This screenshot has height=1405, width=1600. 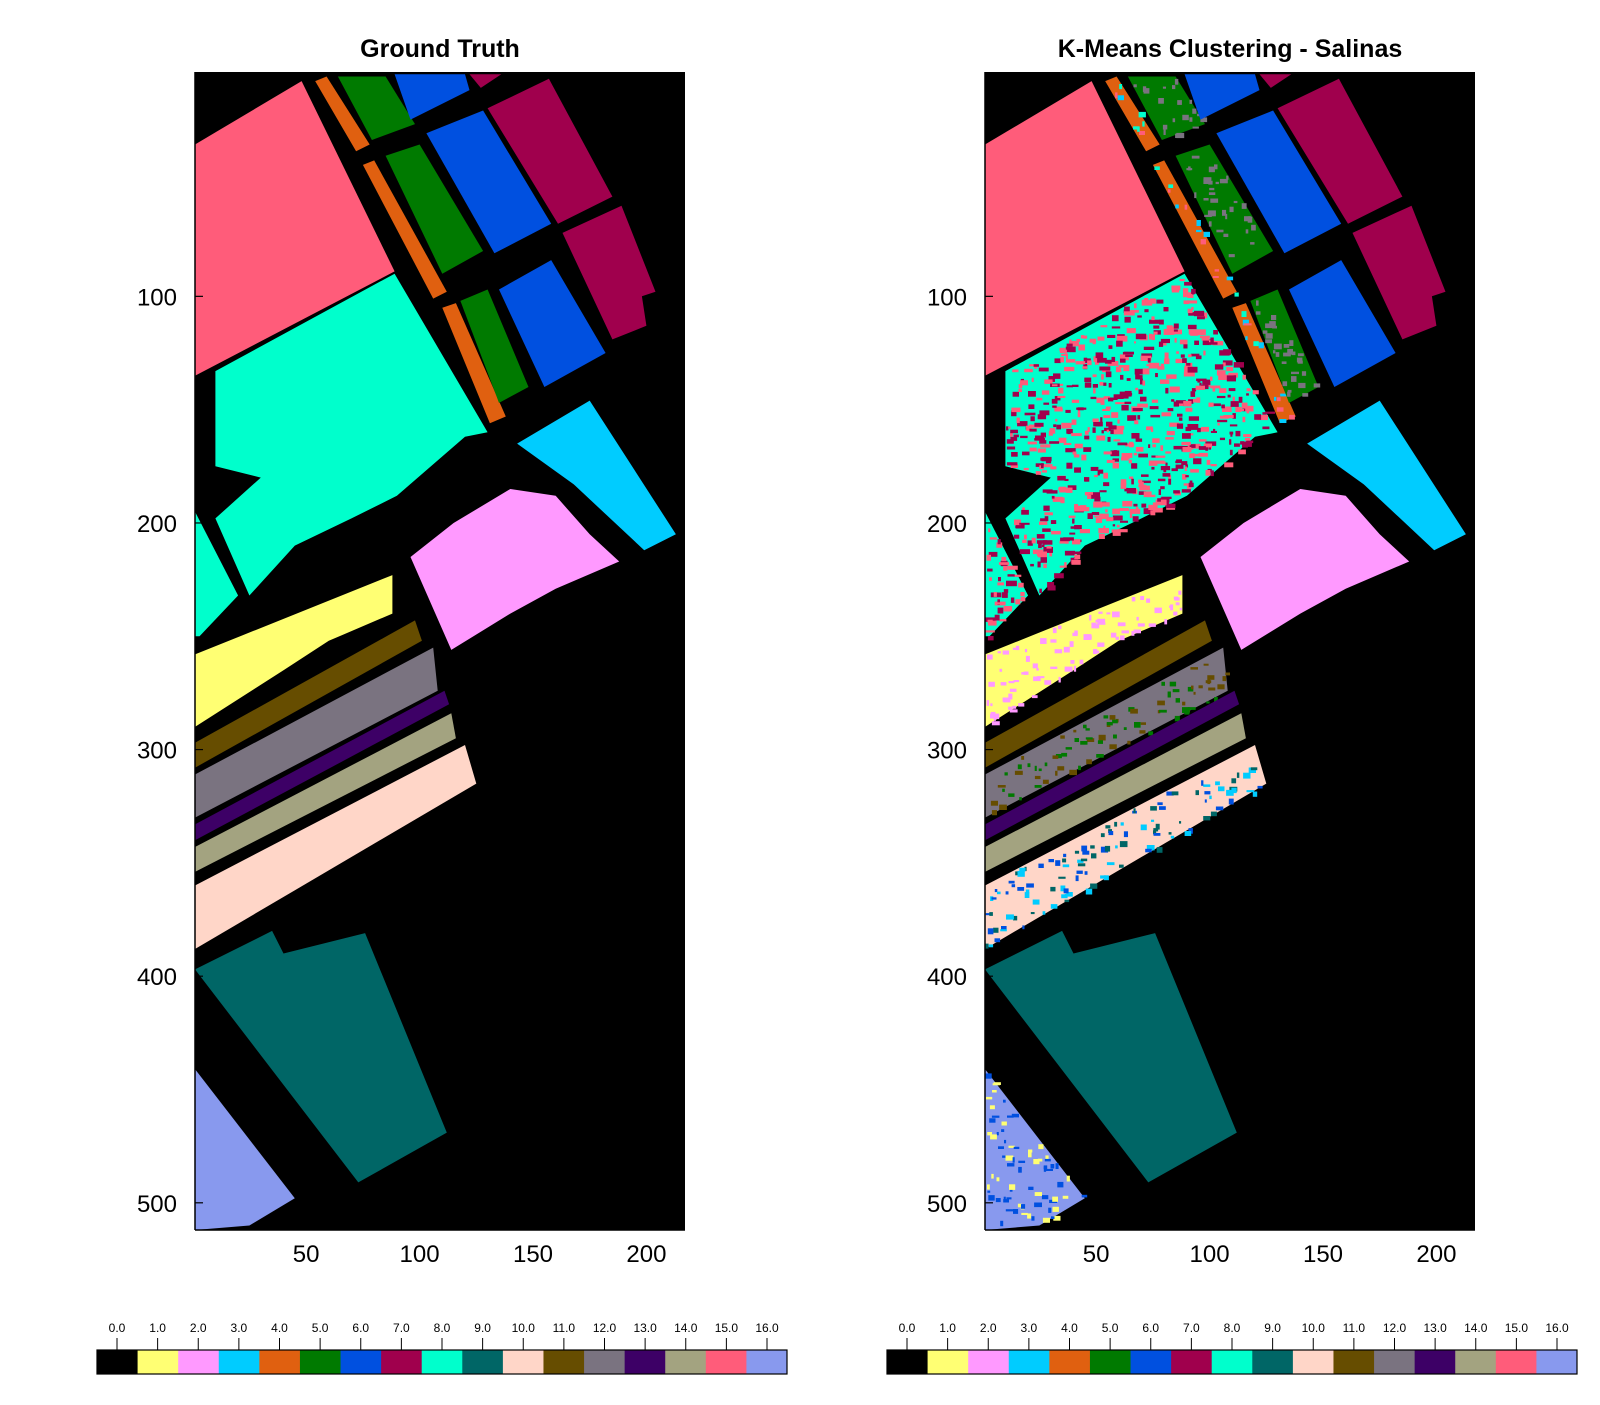 I want to click on y-tick-label: 300, so click(x=157, y=751).